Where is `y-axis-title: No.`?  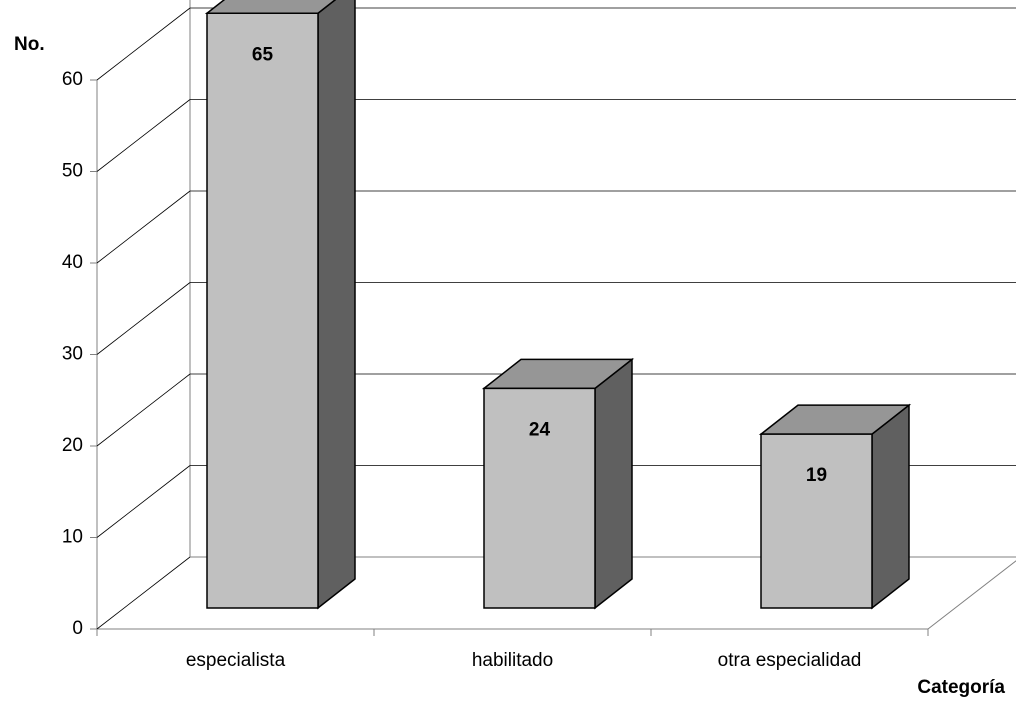
y-axis-title: No. is located at coordinates (29, 44).